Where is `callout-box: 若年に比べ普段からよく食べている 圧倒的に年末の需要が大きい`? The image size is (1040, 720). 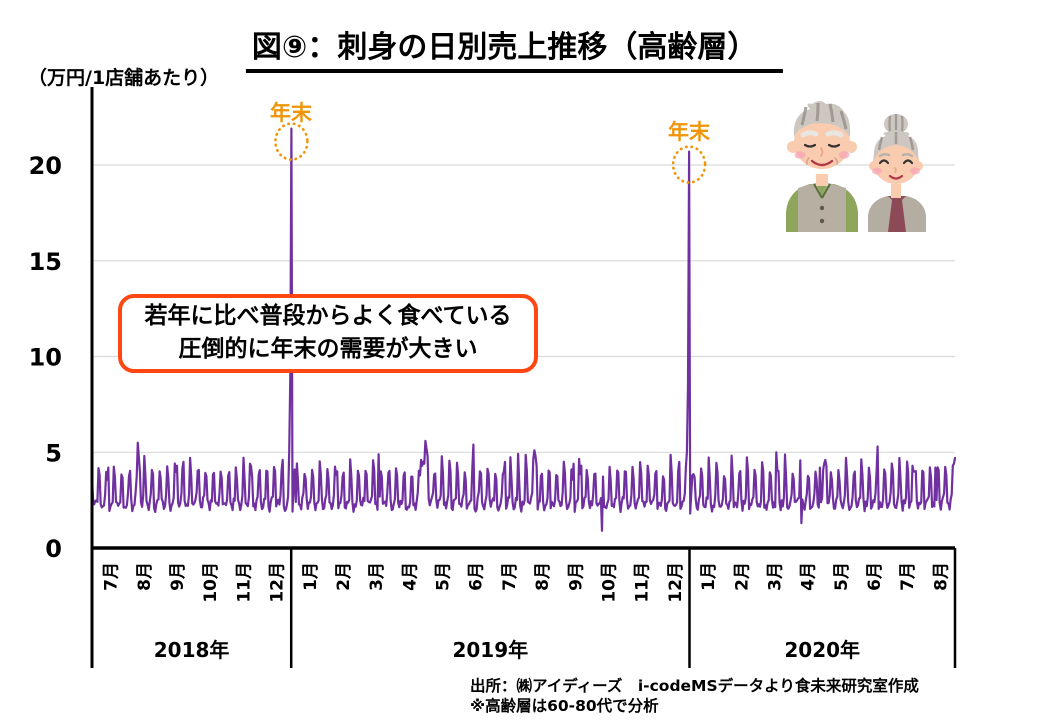
callout-box: 若年に比べ普段からよく食べている 圧倒的に年末の需要が大きい is located at coordinates (328, 333).